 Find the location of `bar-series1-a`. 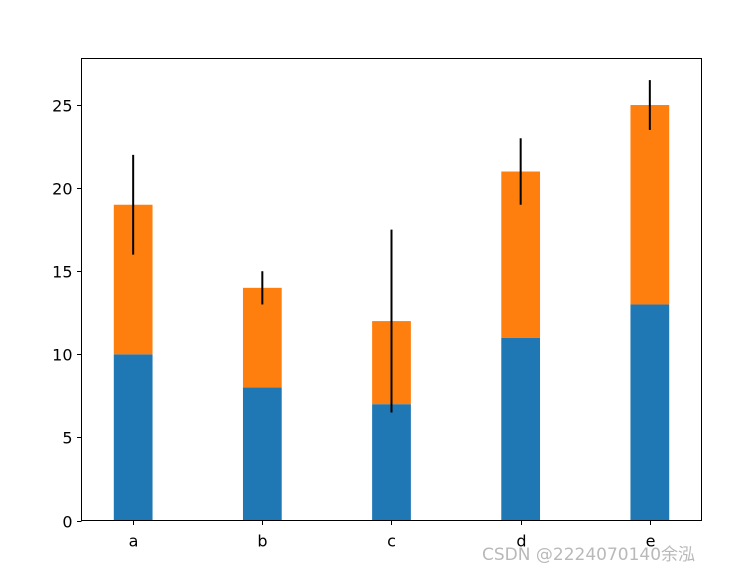

bar-series1-a is located at coordinates (133, 437).